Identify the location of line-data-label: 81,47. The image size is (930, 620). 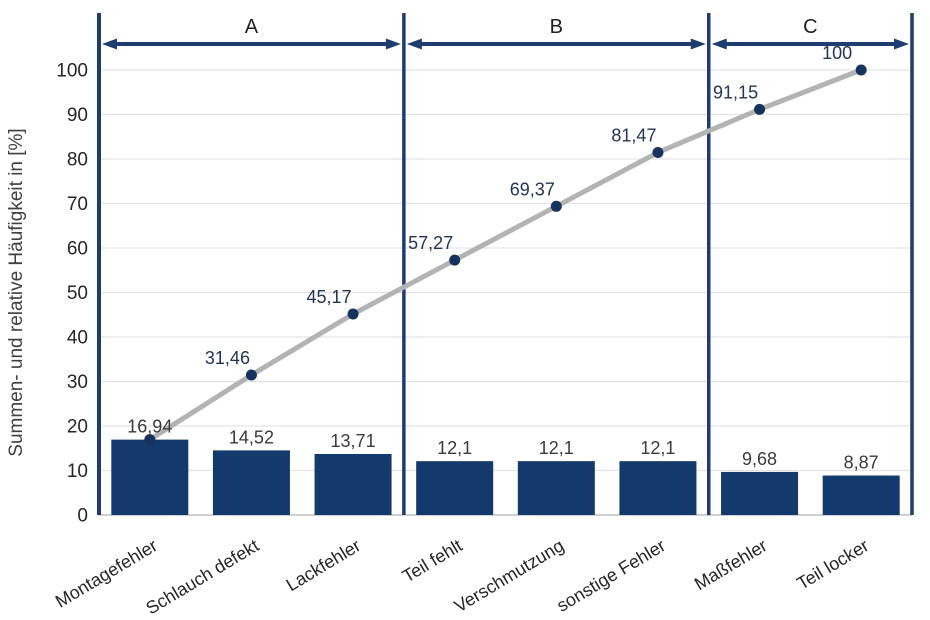
(633, 135).